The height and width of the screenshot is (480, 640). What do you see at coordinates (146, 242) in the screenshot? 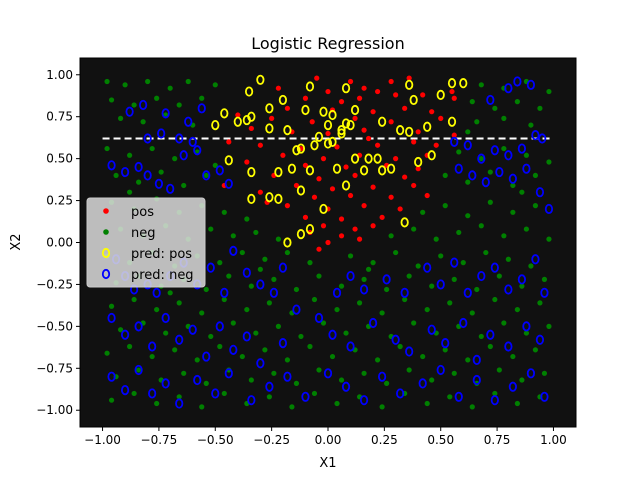
I see `legend: pos neg pred: pos pred: neg` at bounding box center [146, 242].